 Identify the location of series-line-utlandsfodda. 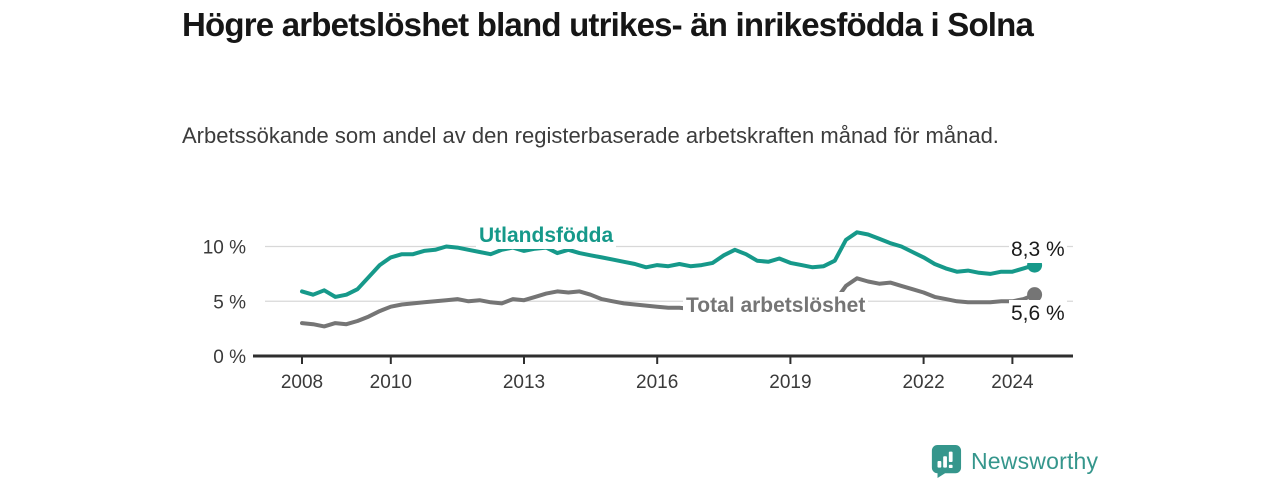
(668, 264).